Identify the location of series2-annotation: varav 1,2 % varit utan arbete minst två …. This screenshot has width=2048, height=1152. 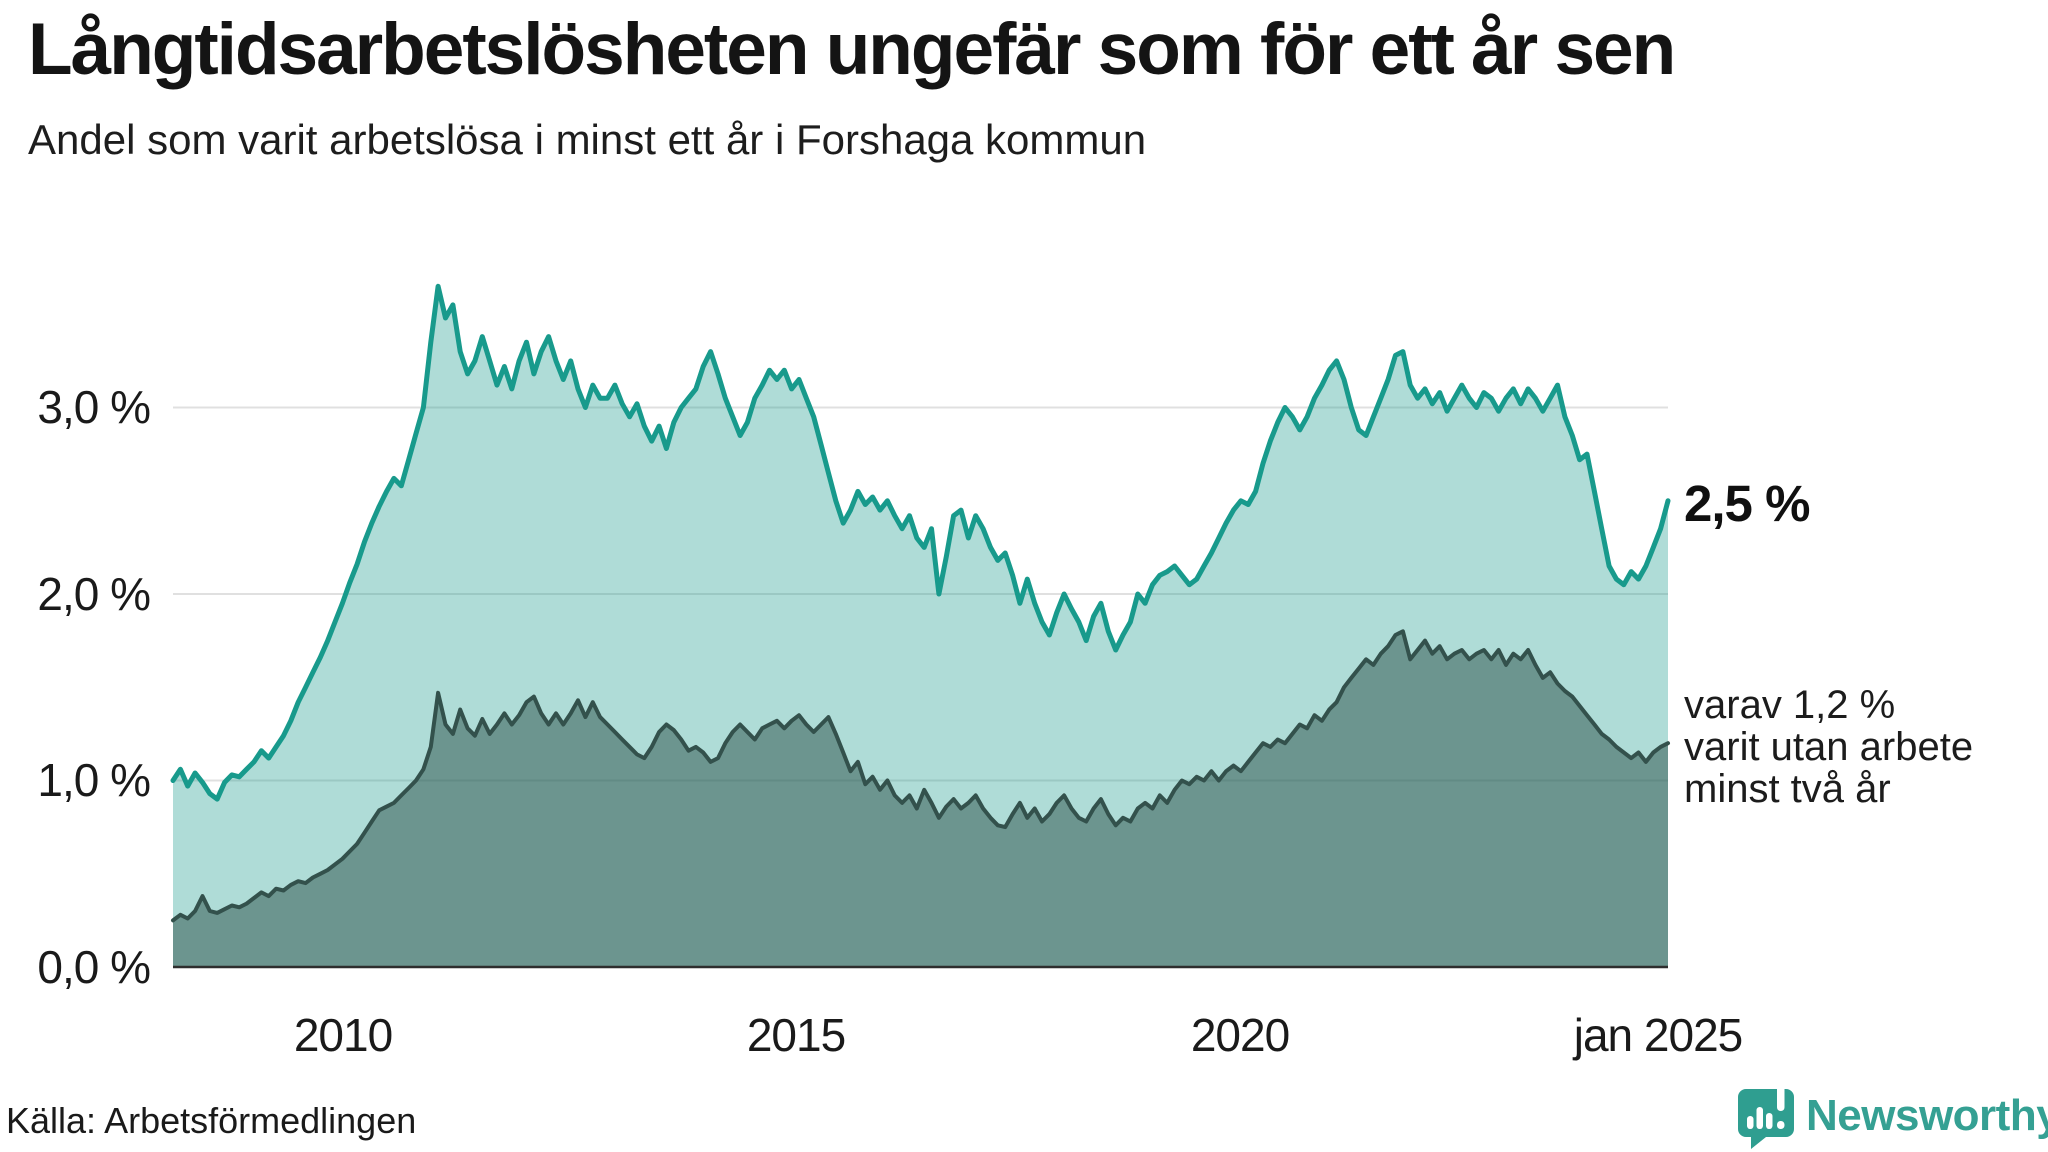
(1828, 747).